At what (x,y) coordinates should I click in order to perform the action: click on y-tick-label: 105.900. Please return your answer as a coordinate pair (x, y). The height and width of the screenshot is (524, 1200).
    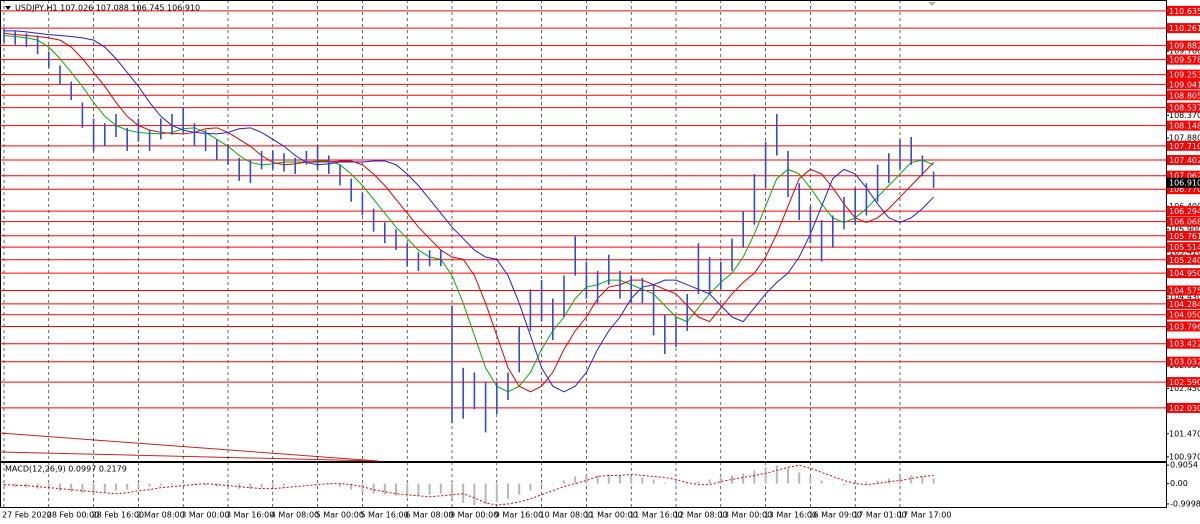
    Looking at the image, I should click on (1184, 229).